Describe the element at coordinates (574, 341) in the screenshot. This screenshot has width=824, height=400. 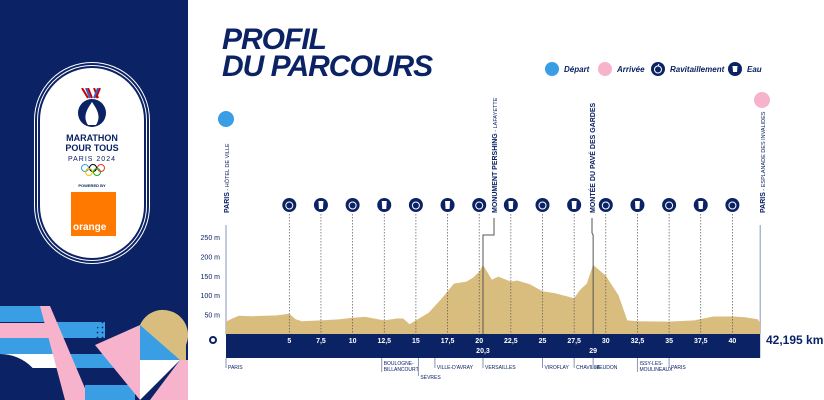
I see `x-tick-label: 27,5` at that location.